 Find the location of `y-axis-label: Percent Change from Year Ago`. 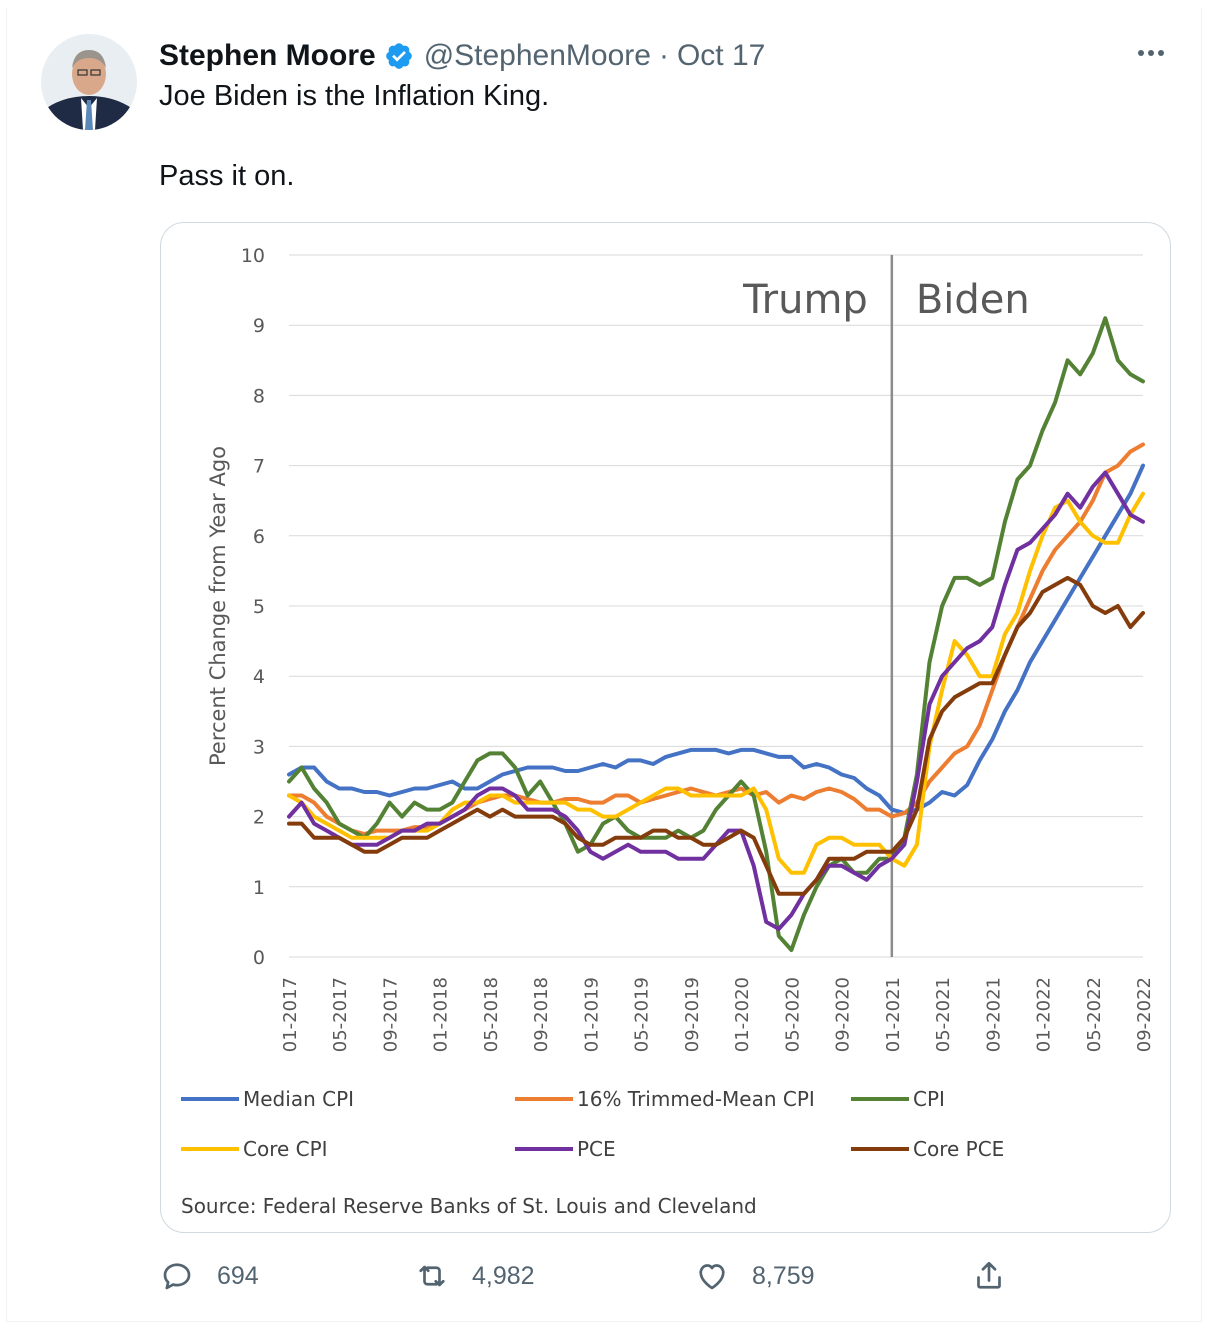

y-axis-label: Percent Change from Year Ago is located at coordinates (218, 606).